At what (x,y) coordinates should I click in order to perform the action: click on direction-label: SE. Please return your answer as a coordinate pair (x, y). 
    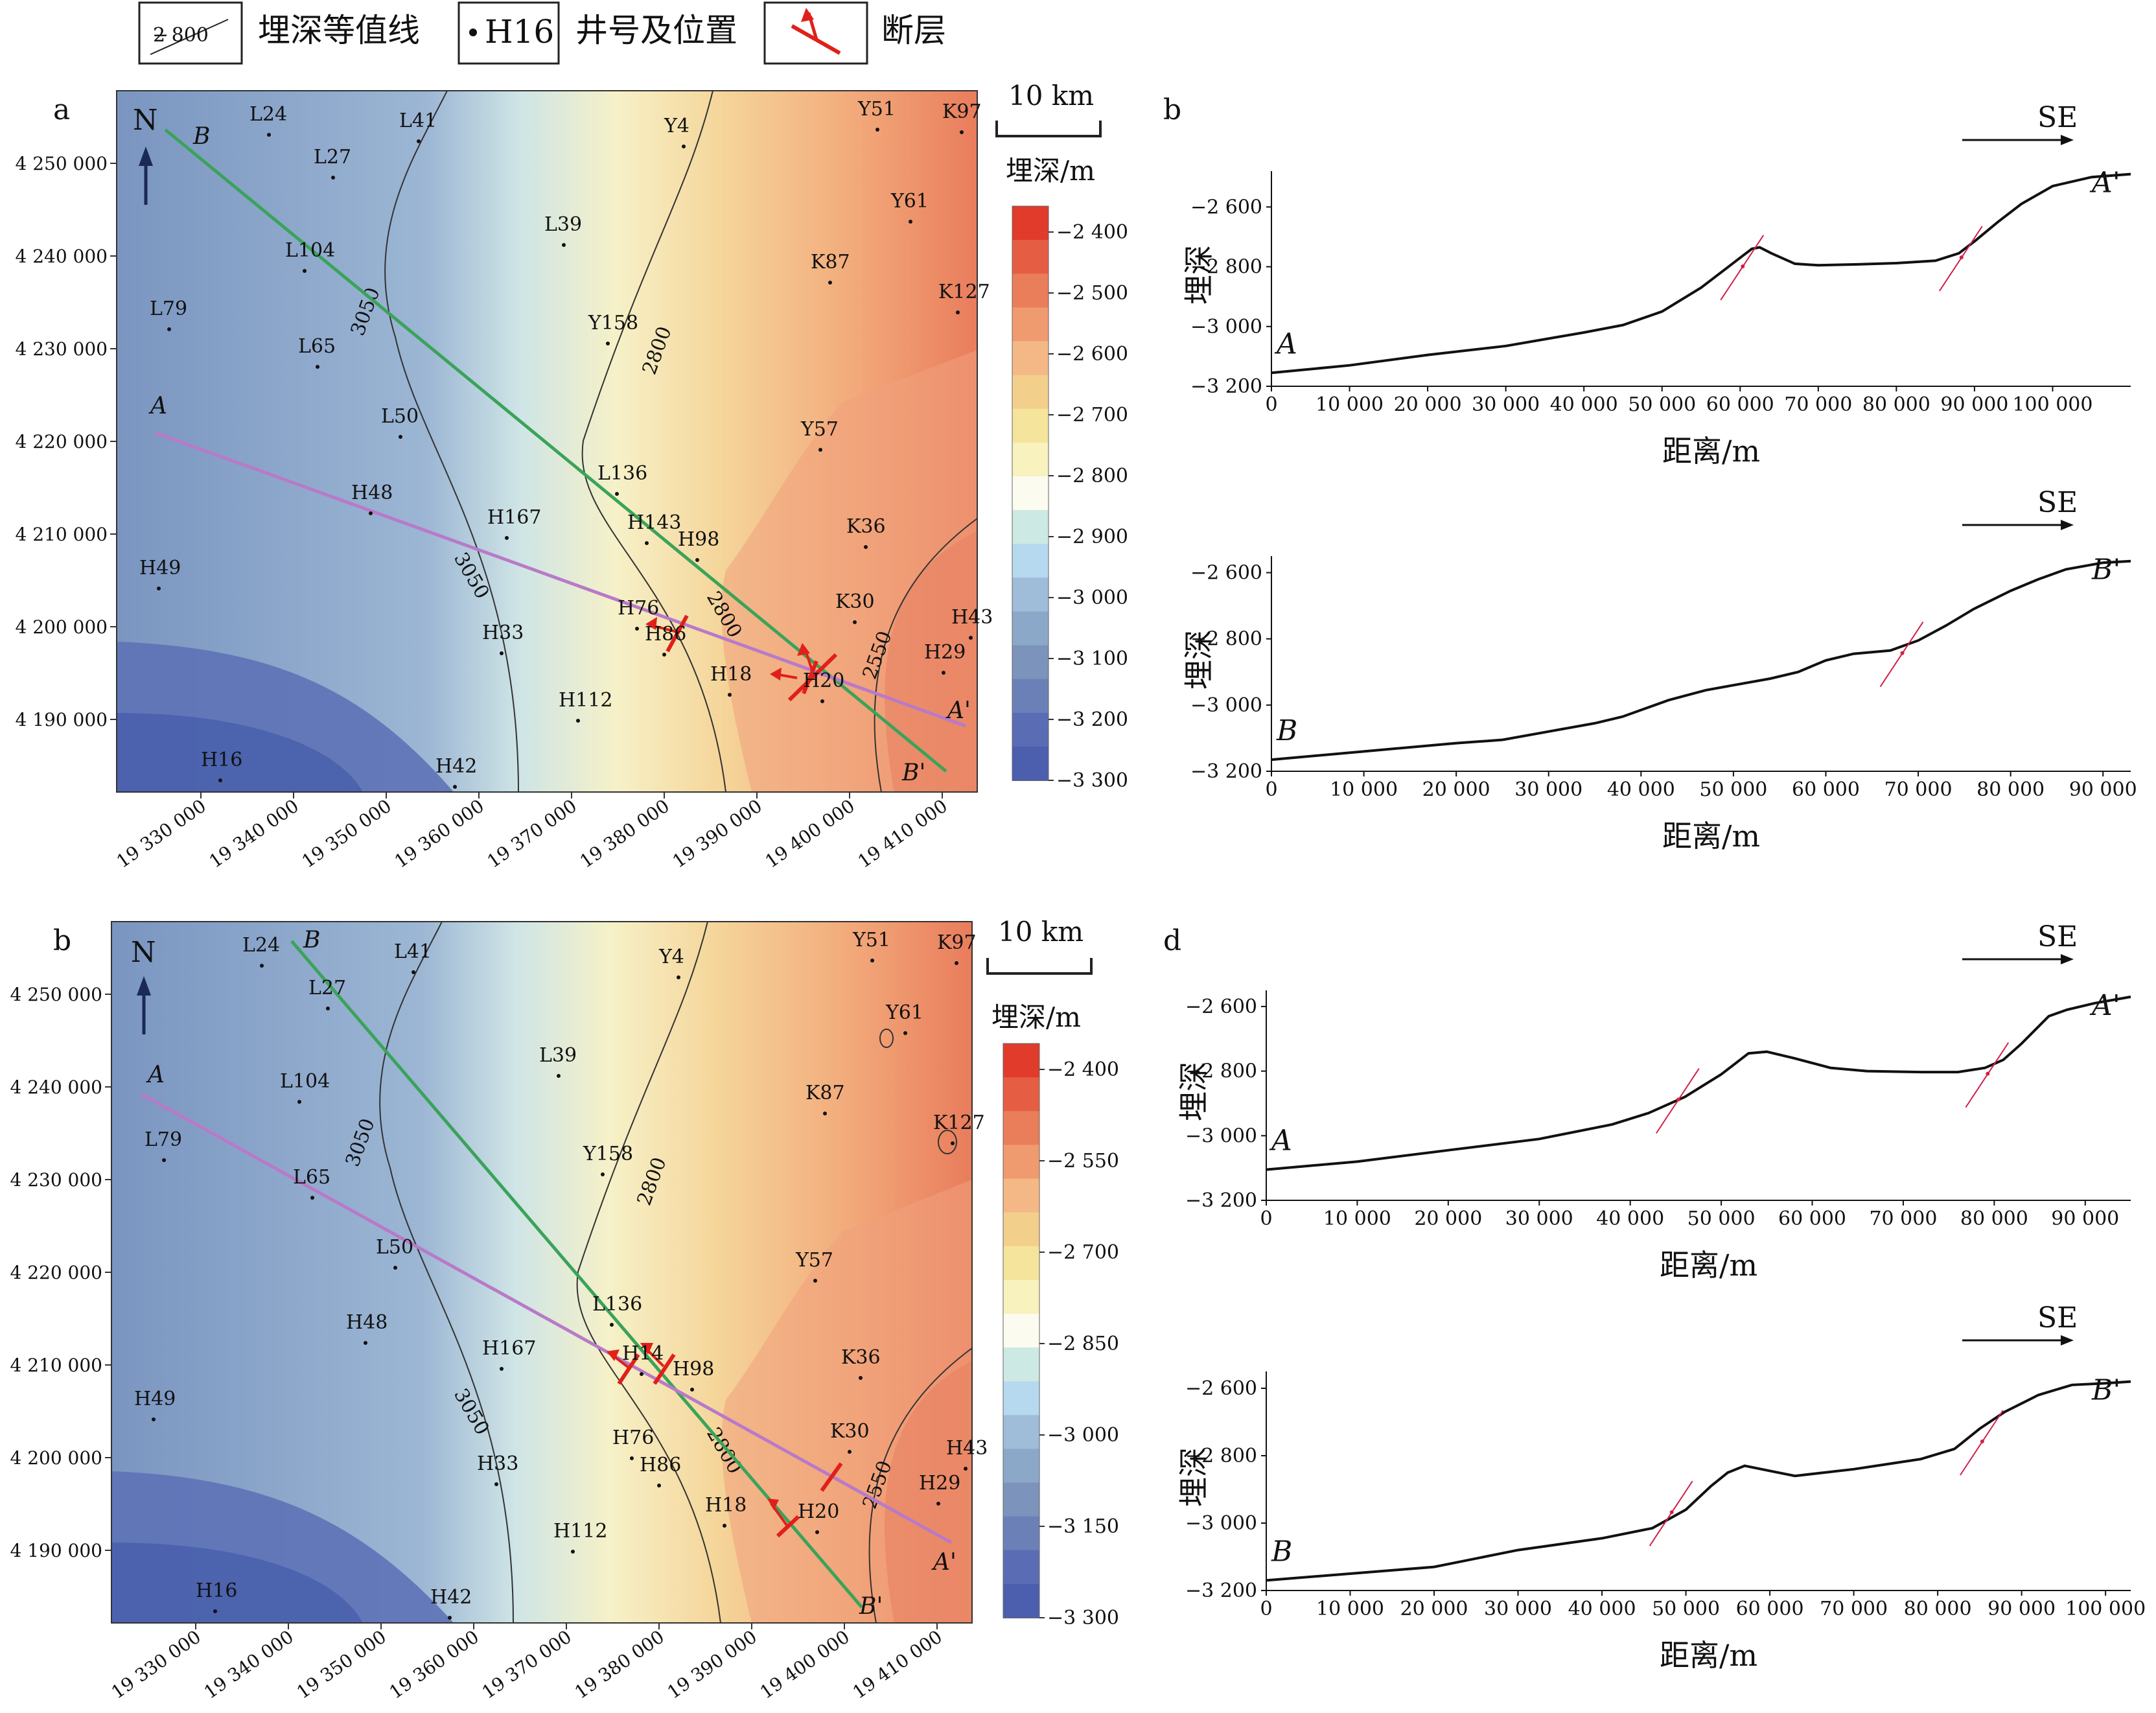
    Looking at the image, I should click on (2058, 936).